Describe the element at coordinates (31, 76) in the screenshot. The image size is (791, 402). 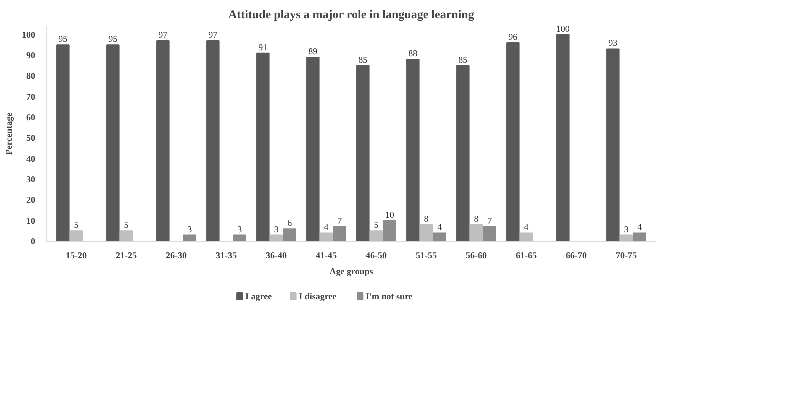
I see `y-tick-label: 80` at that location.